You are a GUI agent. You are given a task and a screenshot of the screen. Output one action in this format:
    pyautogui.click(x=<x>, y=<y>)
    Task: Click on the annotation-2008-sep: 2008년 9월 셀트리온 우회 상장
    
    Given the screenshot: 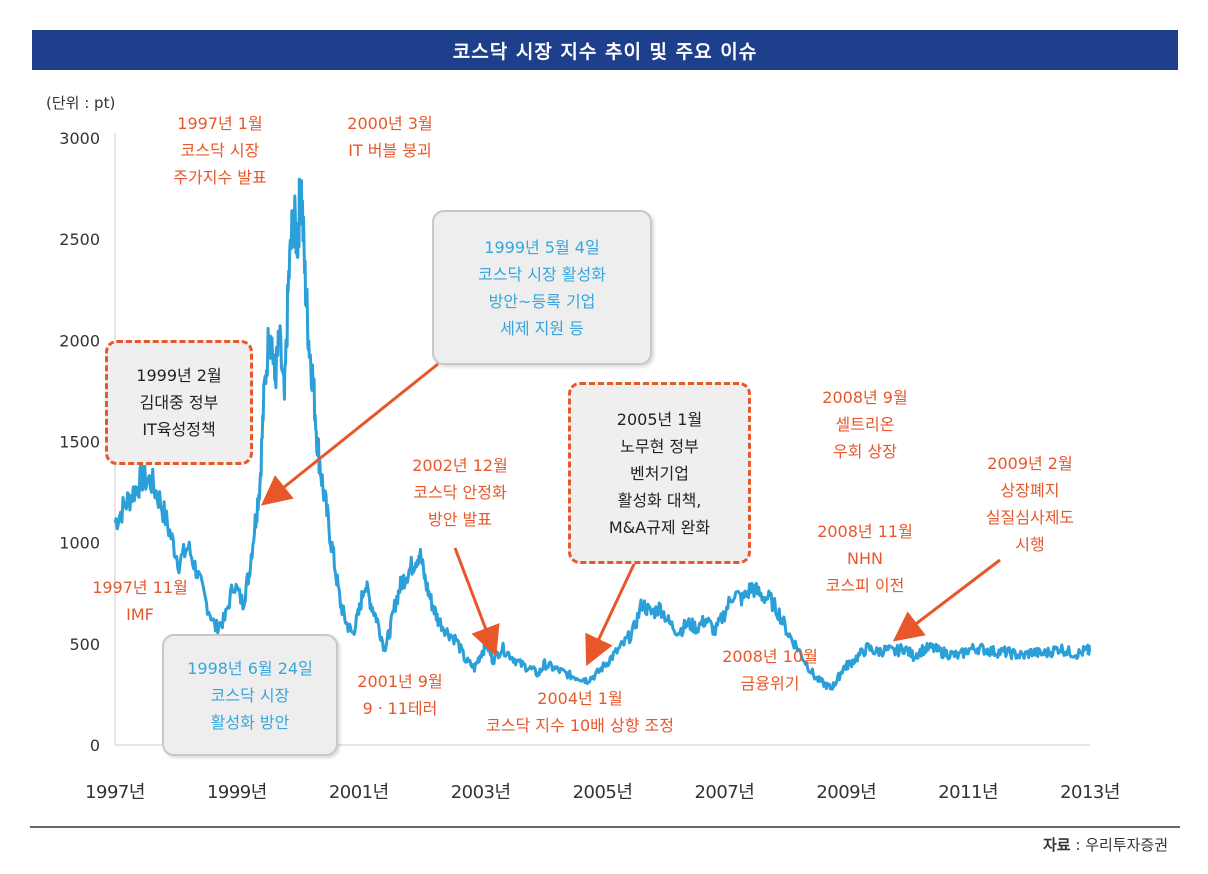 What is the action you would take?
    pyautogui.click(x=865, y=424)
    